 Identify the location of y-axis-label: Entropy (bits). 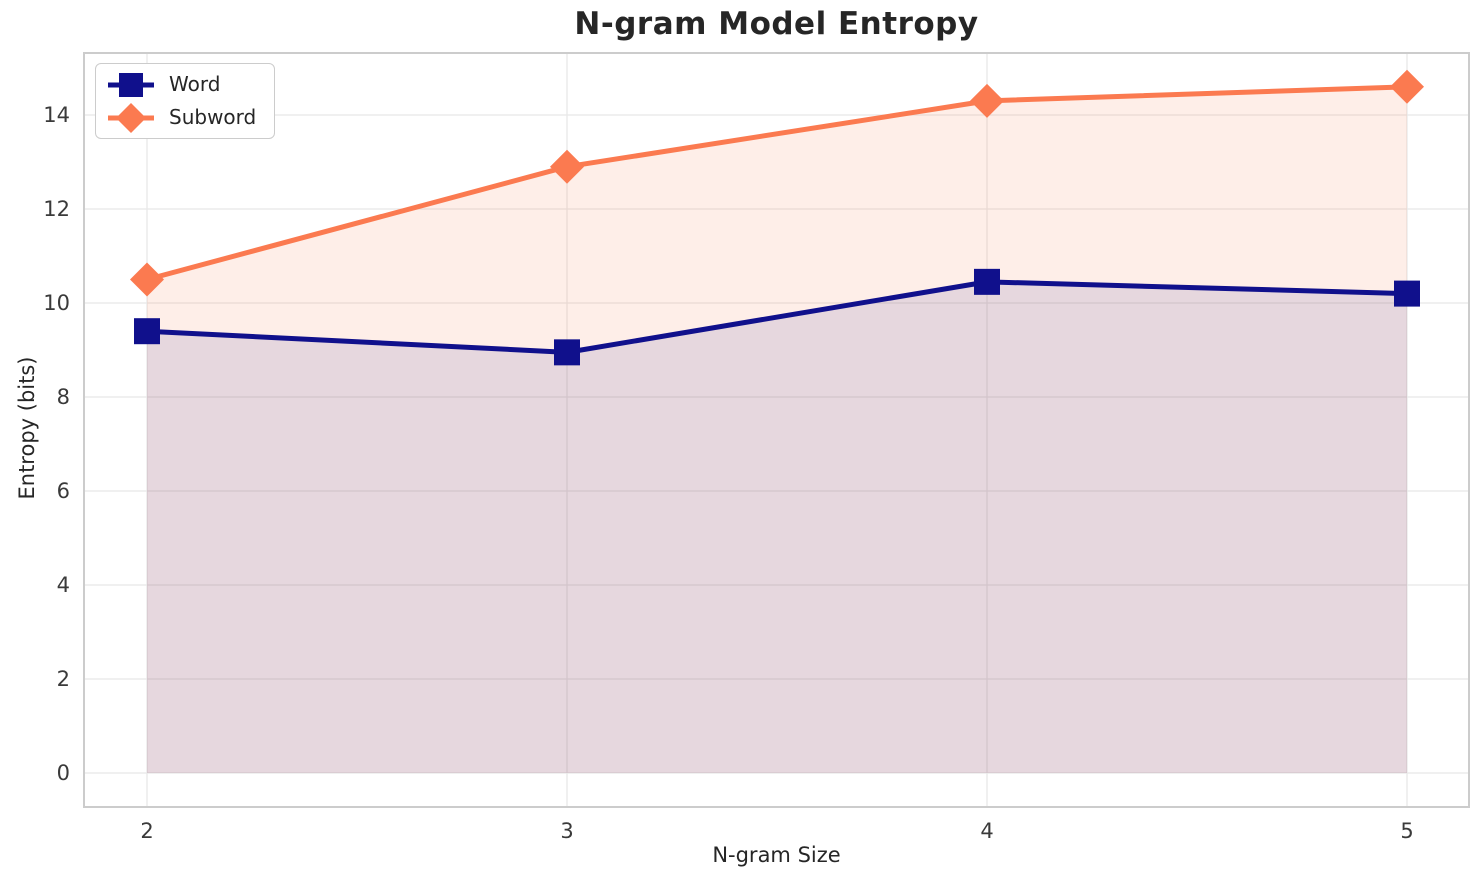
(27, 428).